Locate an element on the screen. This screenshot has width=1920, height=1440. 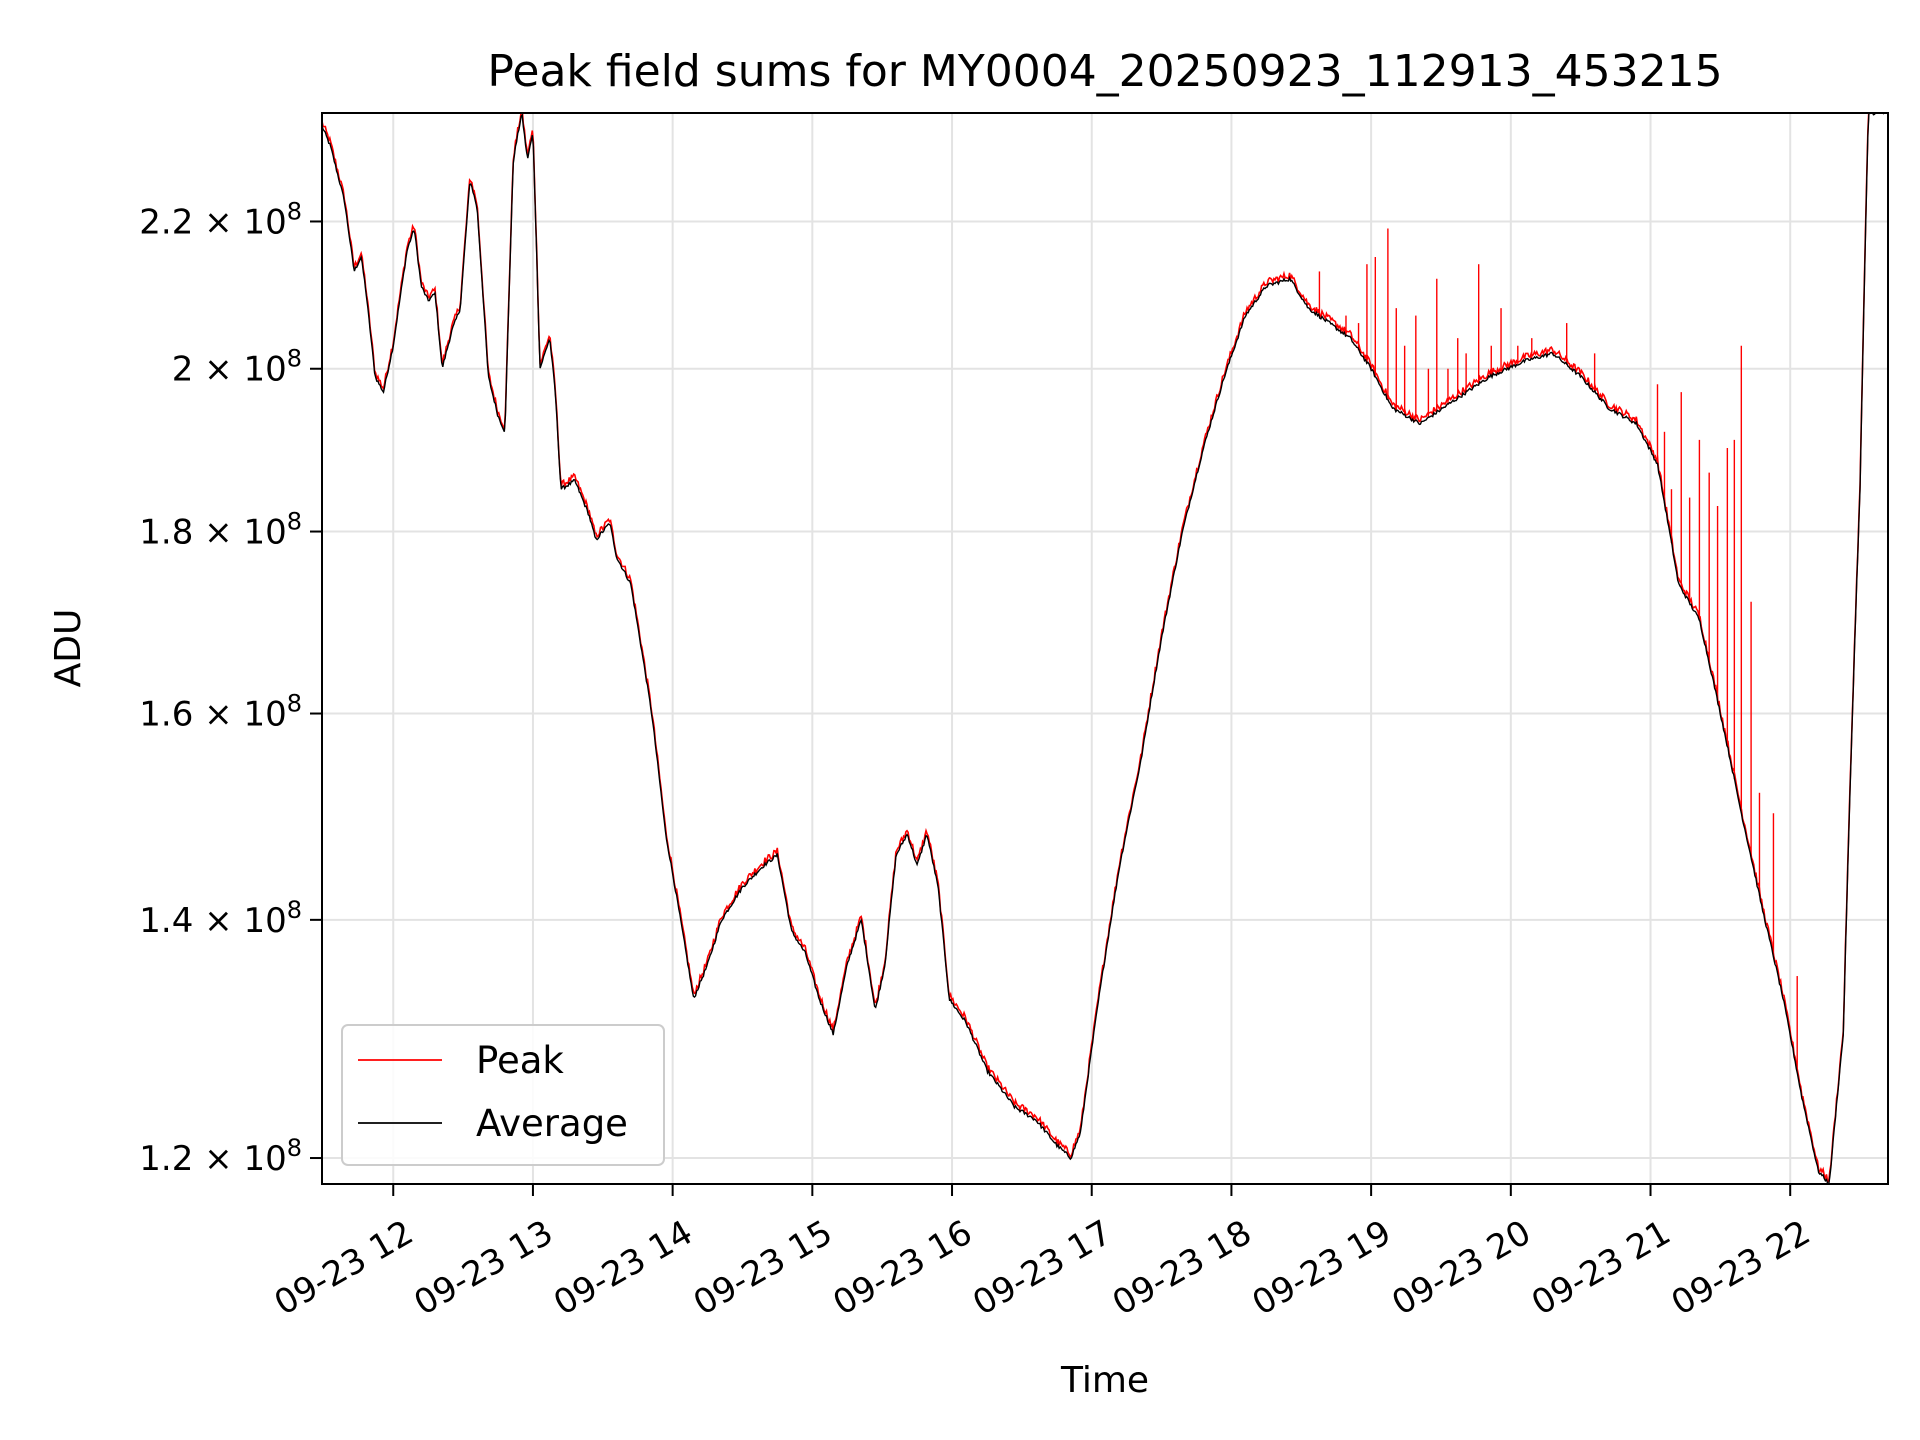
legend: Peak Average is located at coordinates (503, 1095).